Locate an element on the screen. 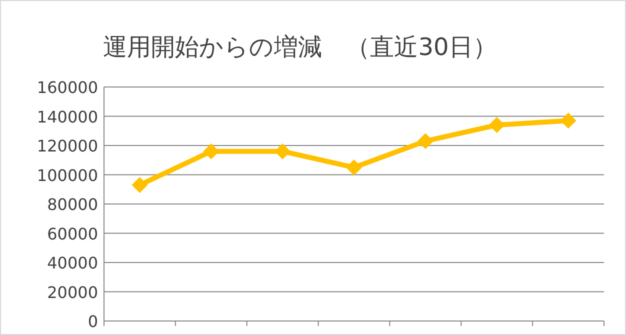  y-tick-label: 40000 is located at coordinates (72, 263).